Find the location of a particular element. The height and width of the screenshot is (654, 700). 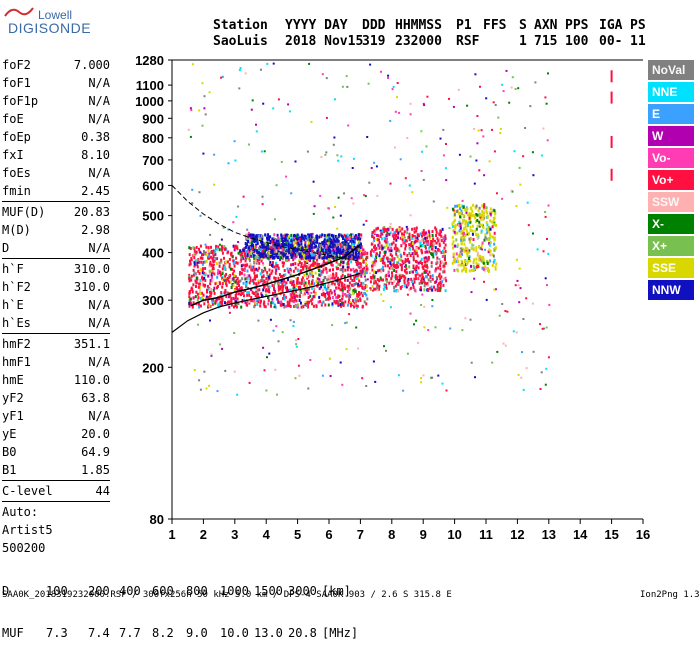

divider is located at coordinates (56, 201).